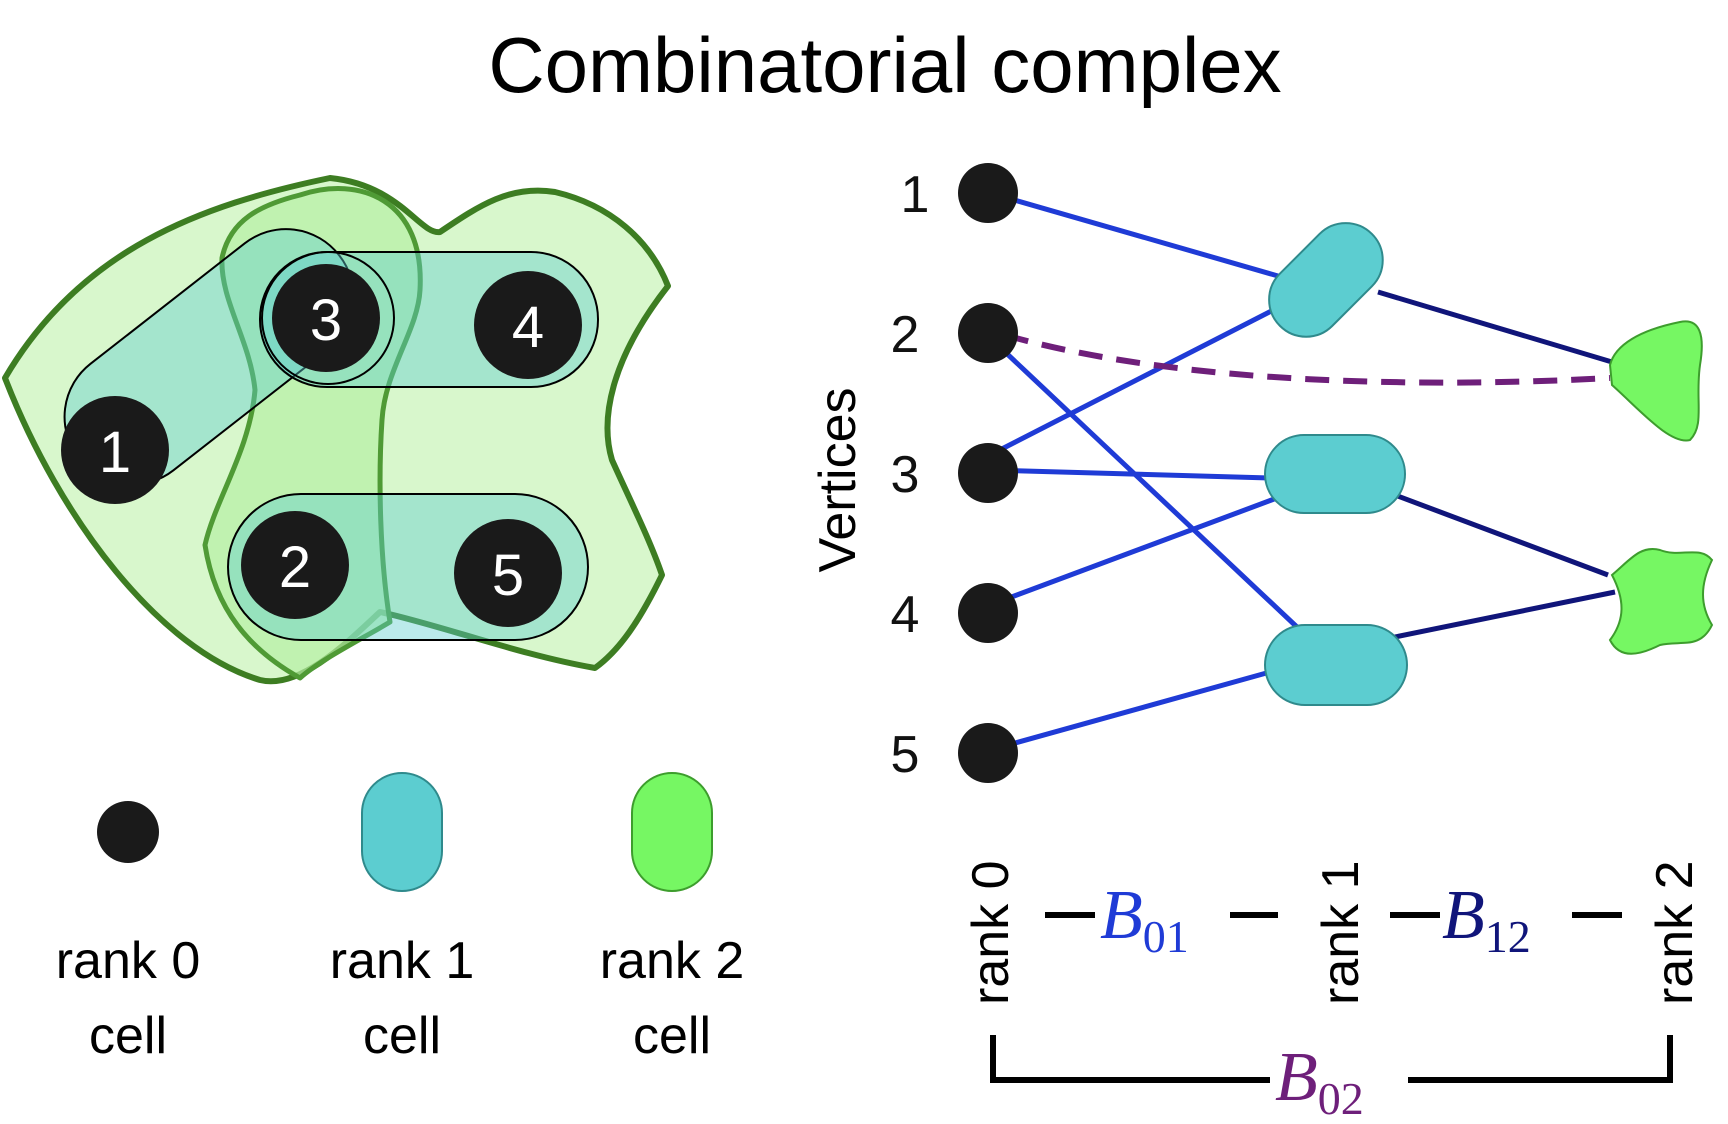 This screenshot has width=1728, height=1124. What do you see at coordinates (402, 1036) in the screenshot?
I see `legend-rank1-line2: cell` at bounding box center [402, 1036].